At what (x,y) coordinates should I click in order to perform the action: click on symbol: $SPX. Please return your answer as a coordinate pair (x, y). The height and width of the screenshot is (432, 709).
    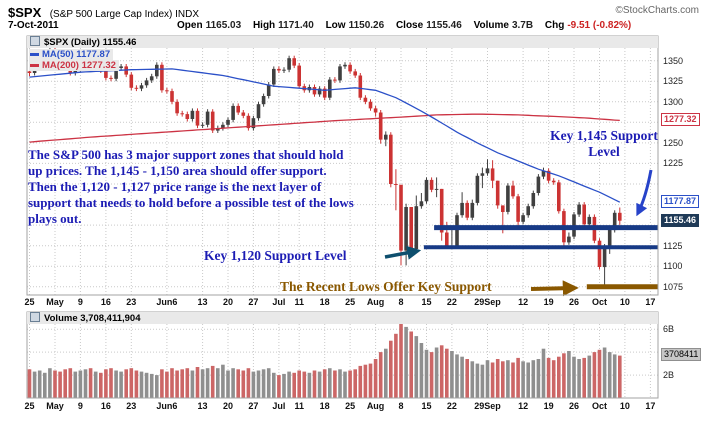
    Looking at the image, I should click on (25, 12).